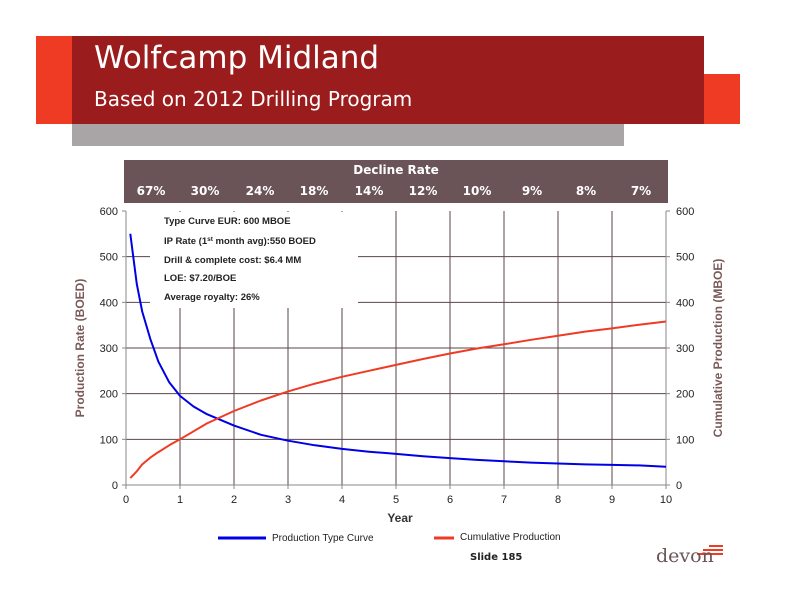 Image resolution: width=792 pixels, height=612 pixels. I want to click on x-tick-label-5: 5, so click(396, 500).